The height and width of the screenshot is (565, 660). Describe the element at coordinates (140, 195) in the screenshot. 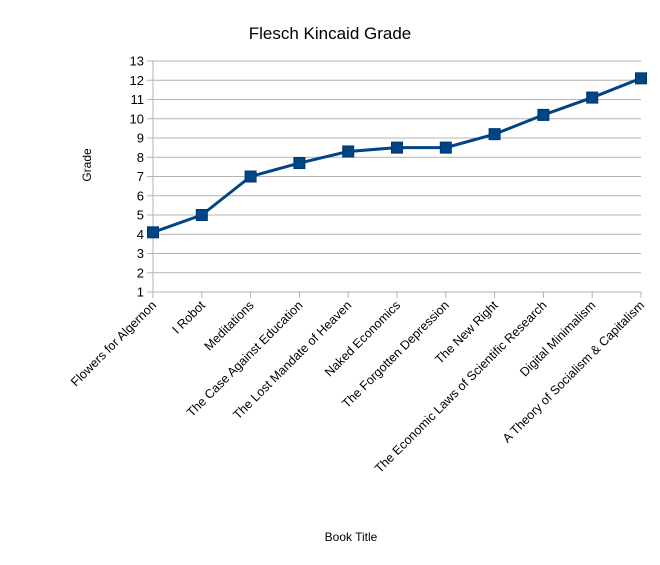

I see `y-tick-label: 6` at that location.